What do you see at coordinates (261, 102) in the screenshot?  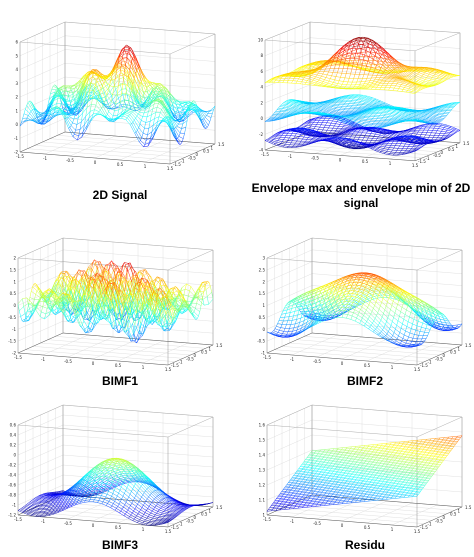 I see `z-tick-label: 2` at bounding box center [261, 102].